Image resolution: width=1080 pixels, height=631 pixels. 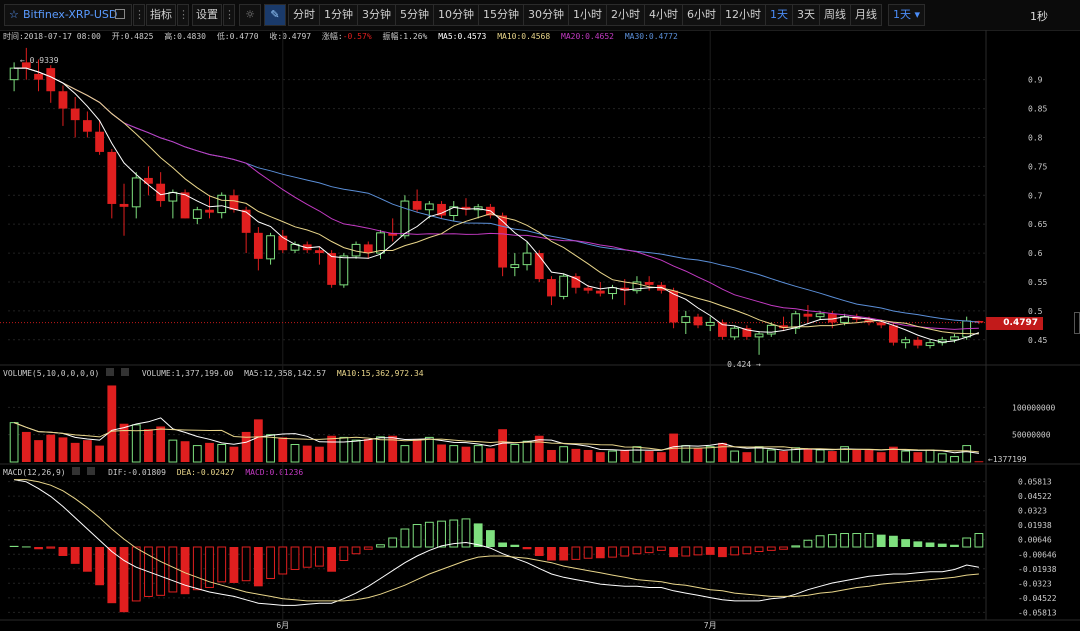 I want to click on interval-tab: 分时, so click(x=304, y=15).